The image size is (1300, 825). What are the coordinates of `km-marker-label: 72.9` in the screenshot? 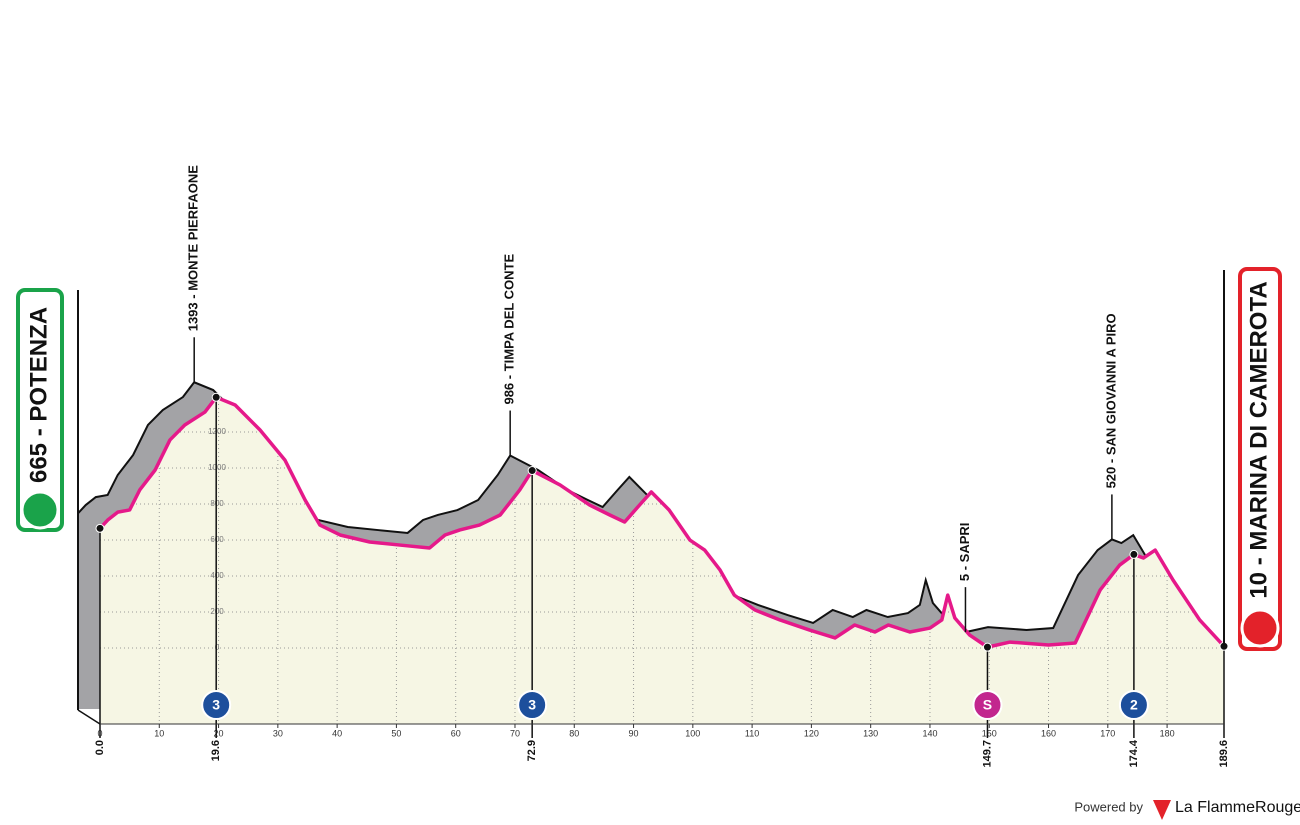 It's located at (532, 750).